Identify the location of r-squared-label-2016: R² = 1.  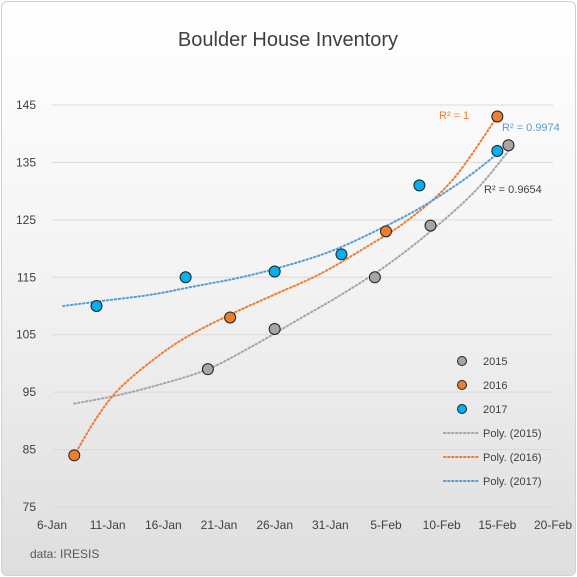
(454, 116).